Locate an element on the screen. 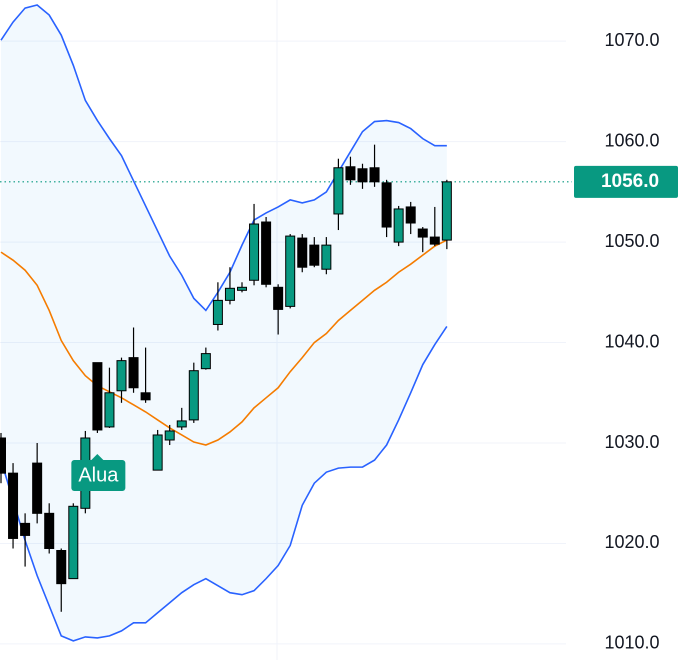 The image size is (692, 660). y-tick-label: 1020.0 is located at coordinates (631, 542).